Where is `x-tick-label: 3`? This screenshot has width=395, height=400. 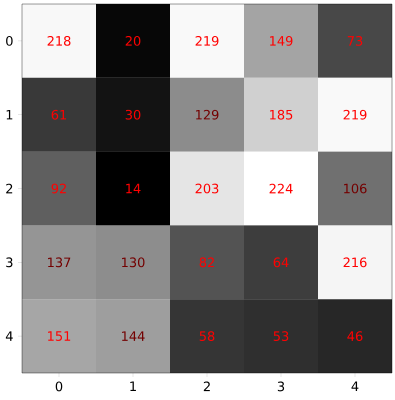 x-tick-label: 3 is located at coordinates (281, 387).